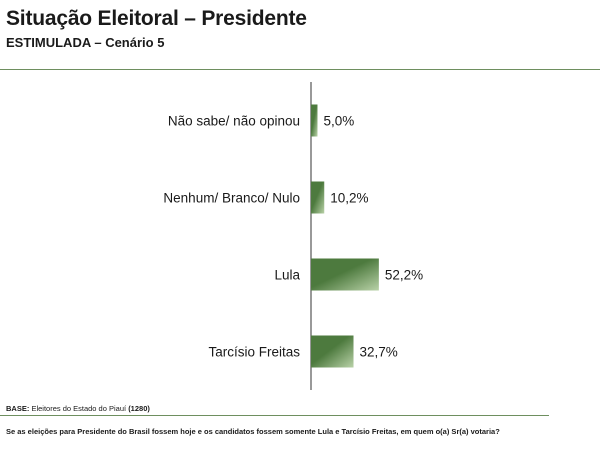 The width and height of the screenshot is (600, 454). Describe the element at coordinates (349, 198) in the screenshot. I see `bar-value-label: 10,2%` at that location.